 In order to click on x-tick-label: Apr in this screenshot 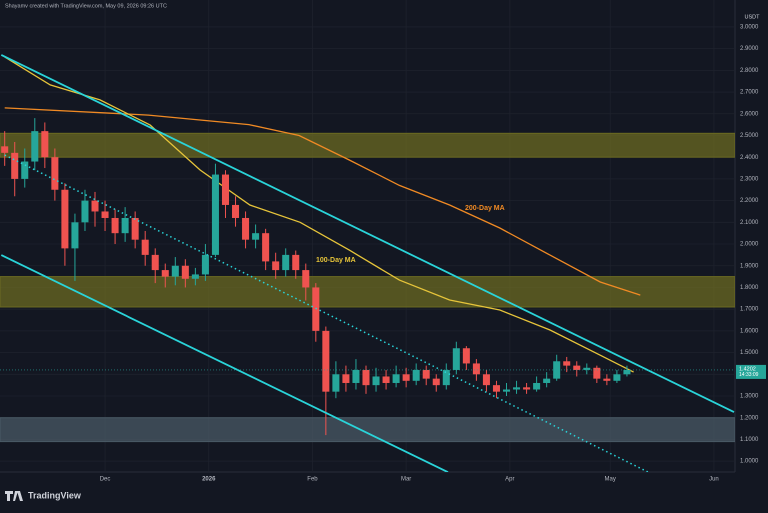, I will do `click(509, 480)`.